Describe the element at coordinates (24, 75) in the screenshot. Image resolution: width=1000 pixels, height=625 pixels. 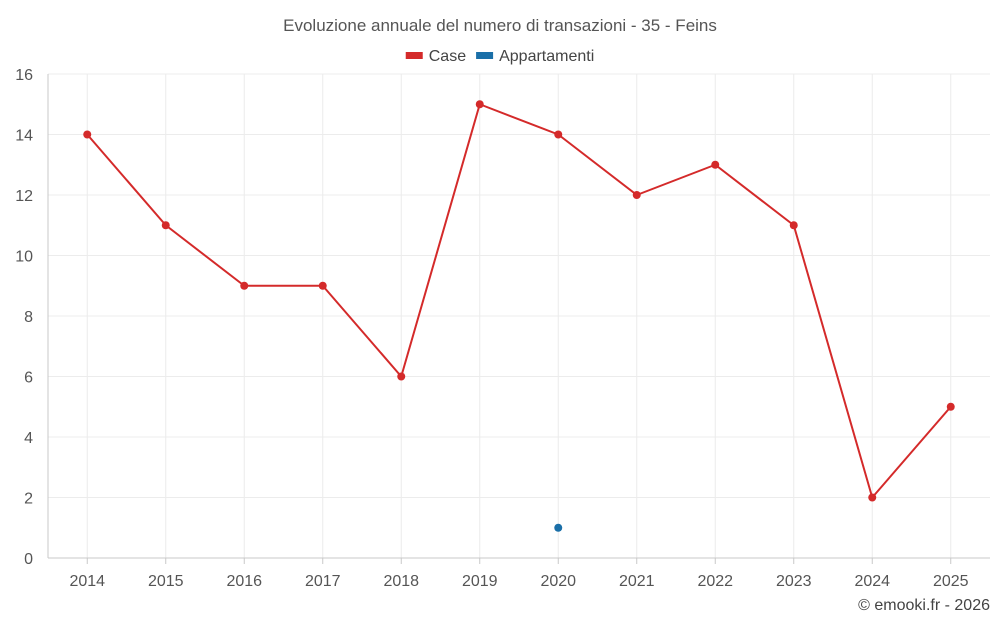
I see `y-tick-label: 16` at that location.